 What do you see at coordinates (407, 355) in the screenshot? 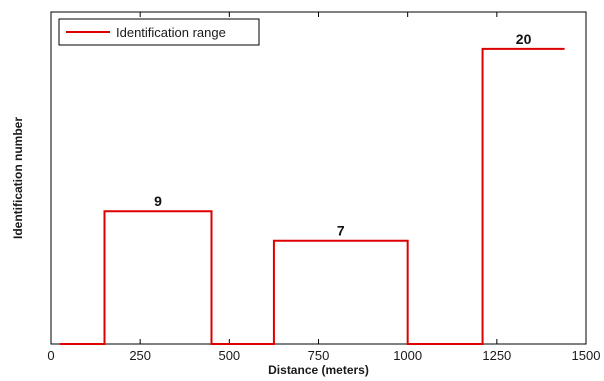
I see `x-tick-label: 1000` at bounding box center [407, 355].